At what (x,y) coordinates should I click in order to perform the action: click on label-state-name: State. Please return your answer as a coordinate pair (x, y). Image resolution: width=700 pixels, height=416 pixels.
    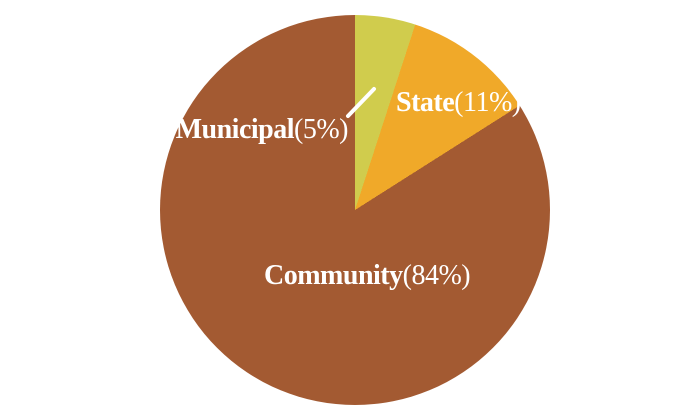
    Looking at the image, I should click on (425, 102).